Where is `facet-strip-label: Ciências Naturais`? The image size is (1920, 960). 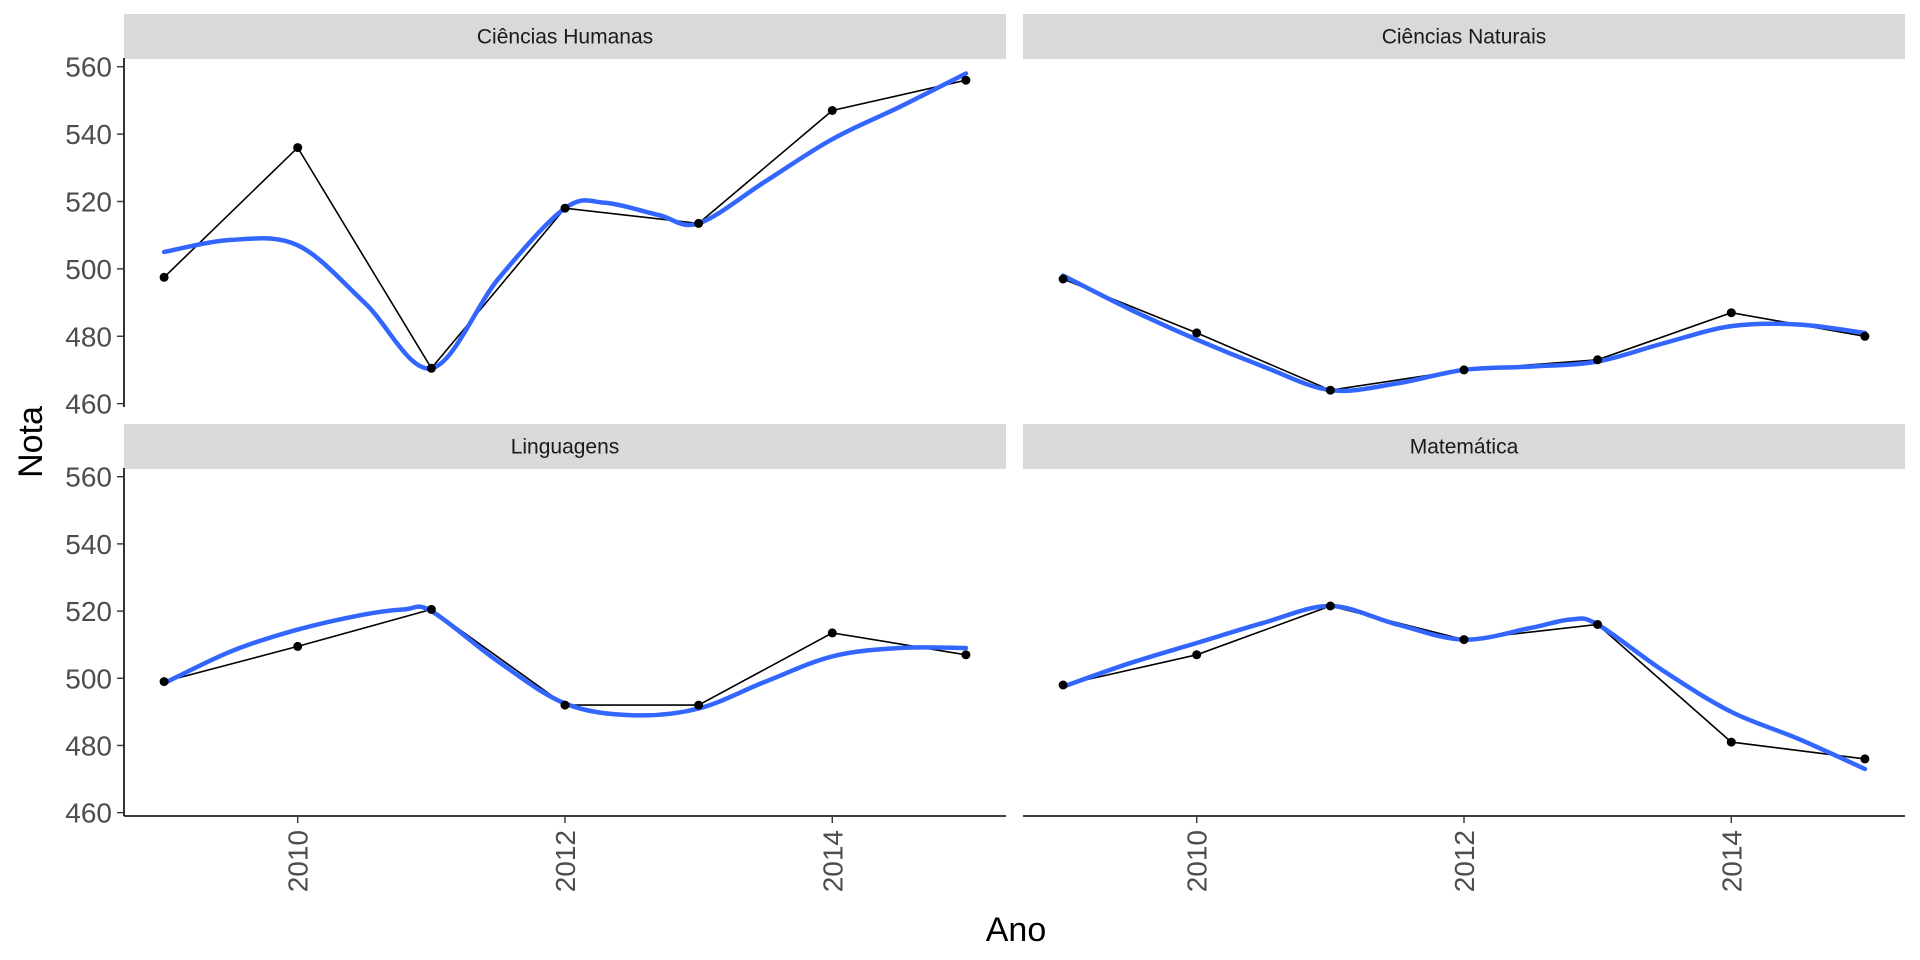 facet-strip-label: Ciências Naturais is located at coordinates (1464, 37).